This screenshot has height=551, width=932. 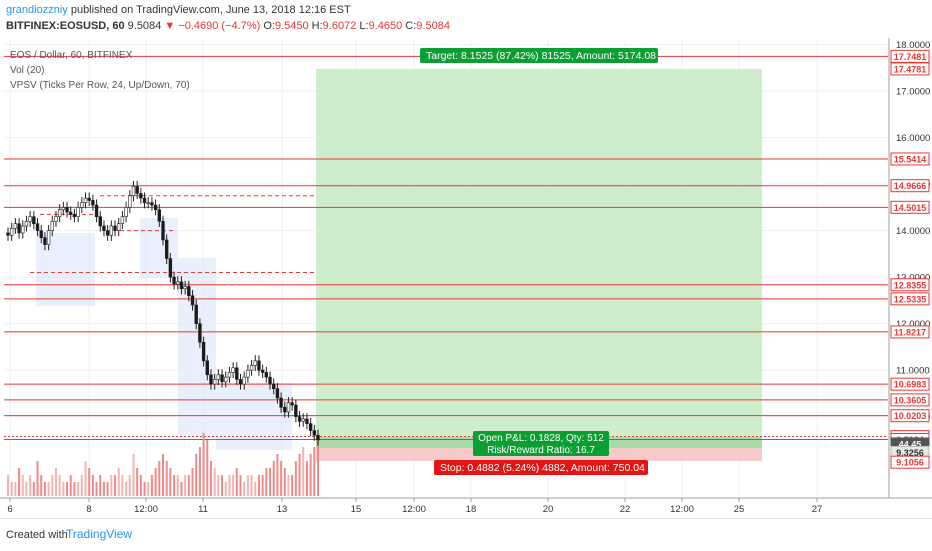 What do you see at coordinates (219, 26) in the screenshot?
I see `change-value: −0.4690 (−4.7%)` at bounding box center [219, 26].